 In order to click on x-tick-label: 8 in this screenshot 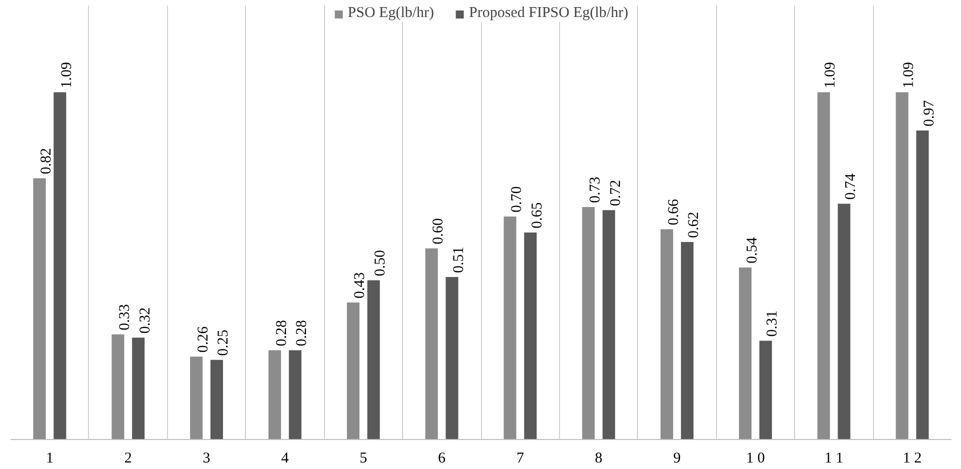, I will do `click(598, 458)`.